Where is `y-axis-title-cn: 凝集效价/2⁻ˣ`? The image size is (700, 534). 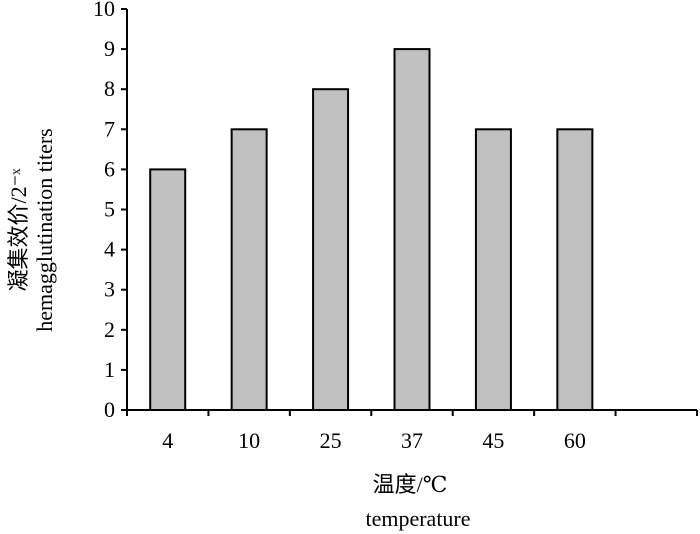
y-axis-title-cn: 凝集效价/2⁻ˣ is located at coordinates (18, 230).